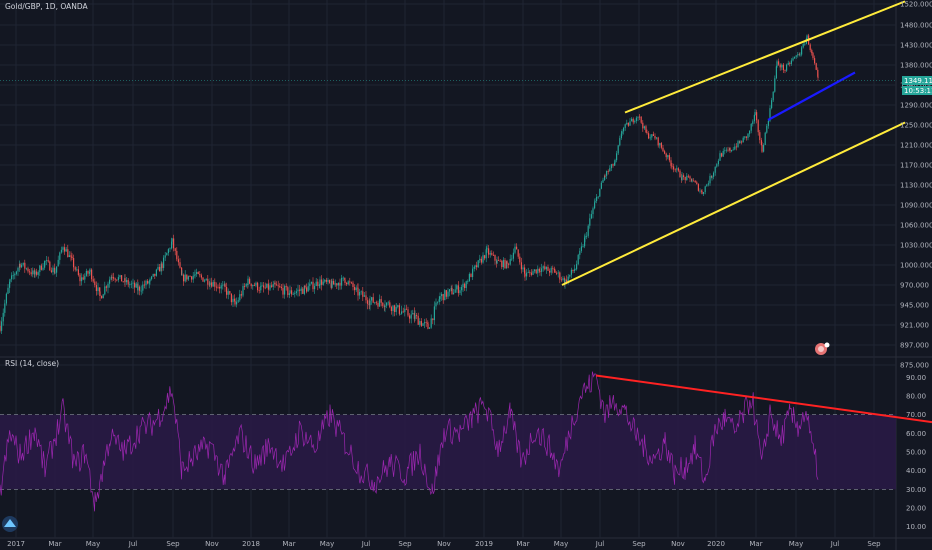  I want to click on time-tick-label: Jul, so click(133, 544).